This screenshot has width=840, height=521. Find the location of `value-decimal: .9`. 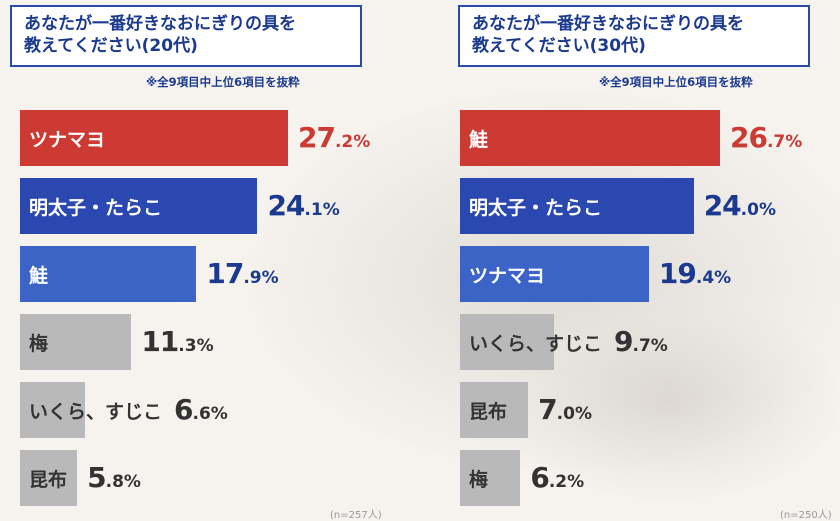

value-decimal: .9 is located at coordinates (252, 278).